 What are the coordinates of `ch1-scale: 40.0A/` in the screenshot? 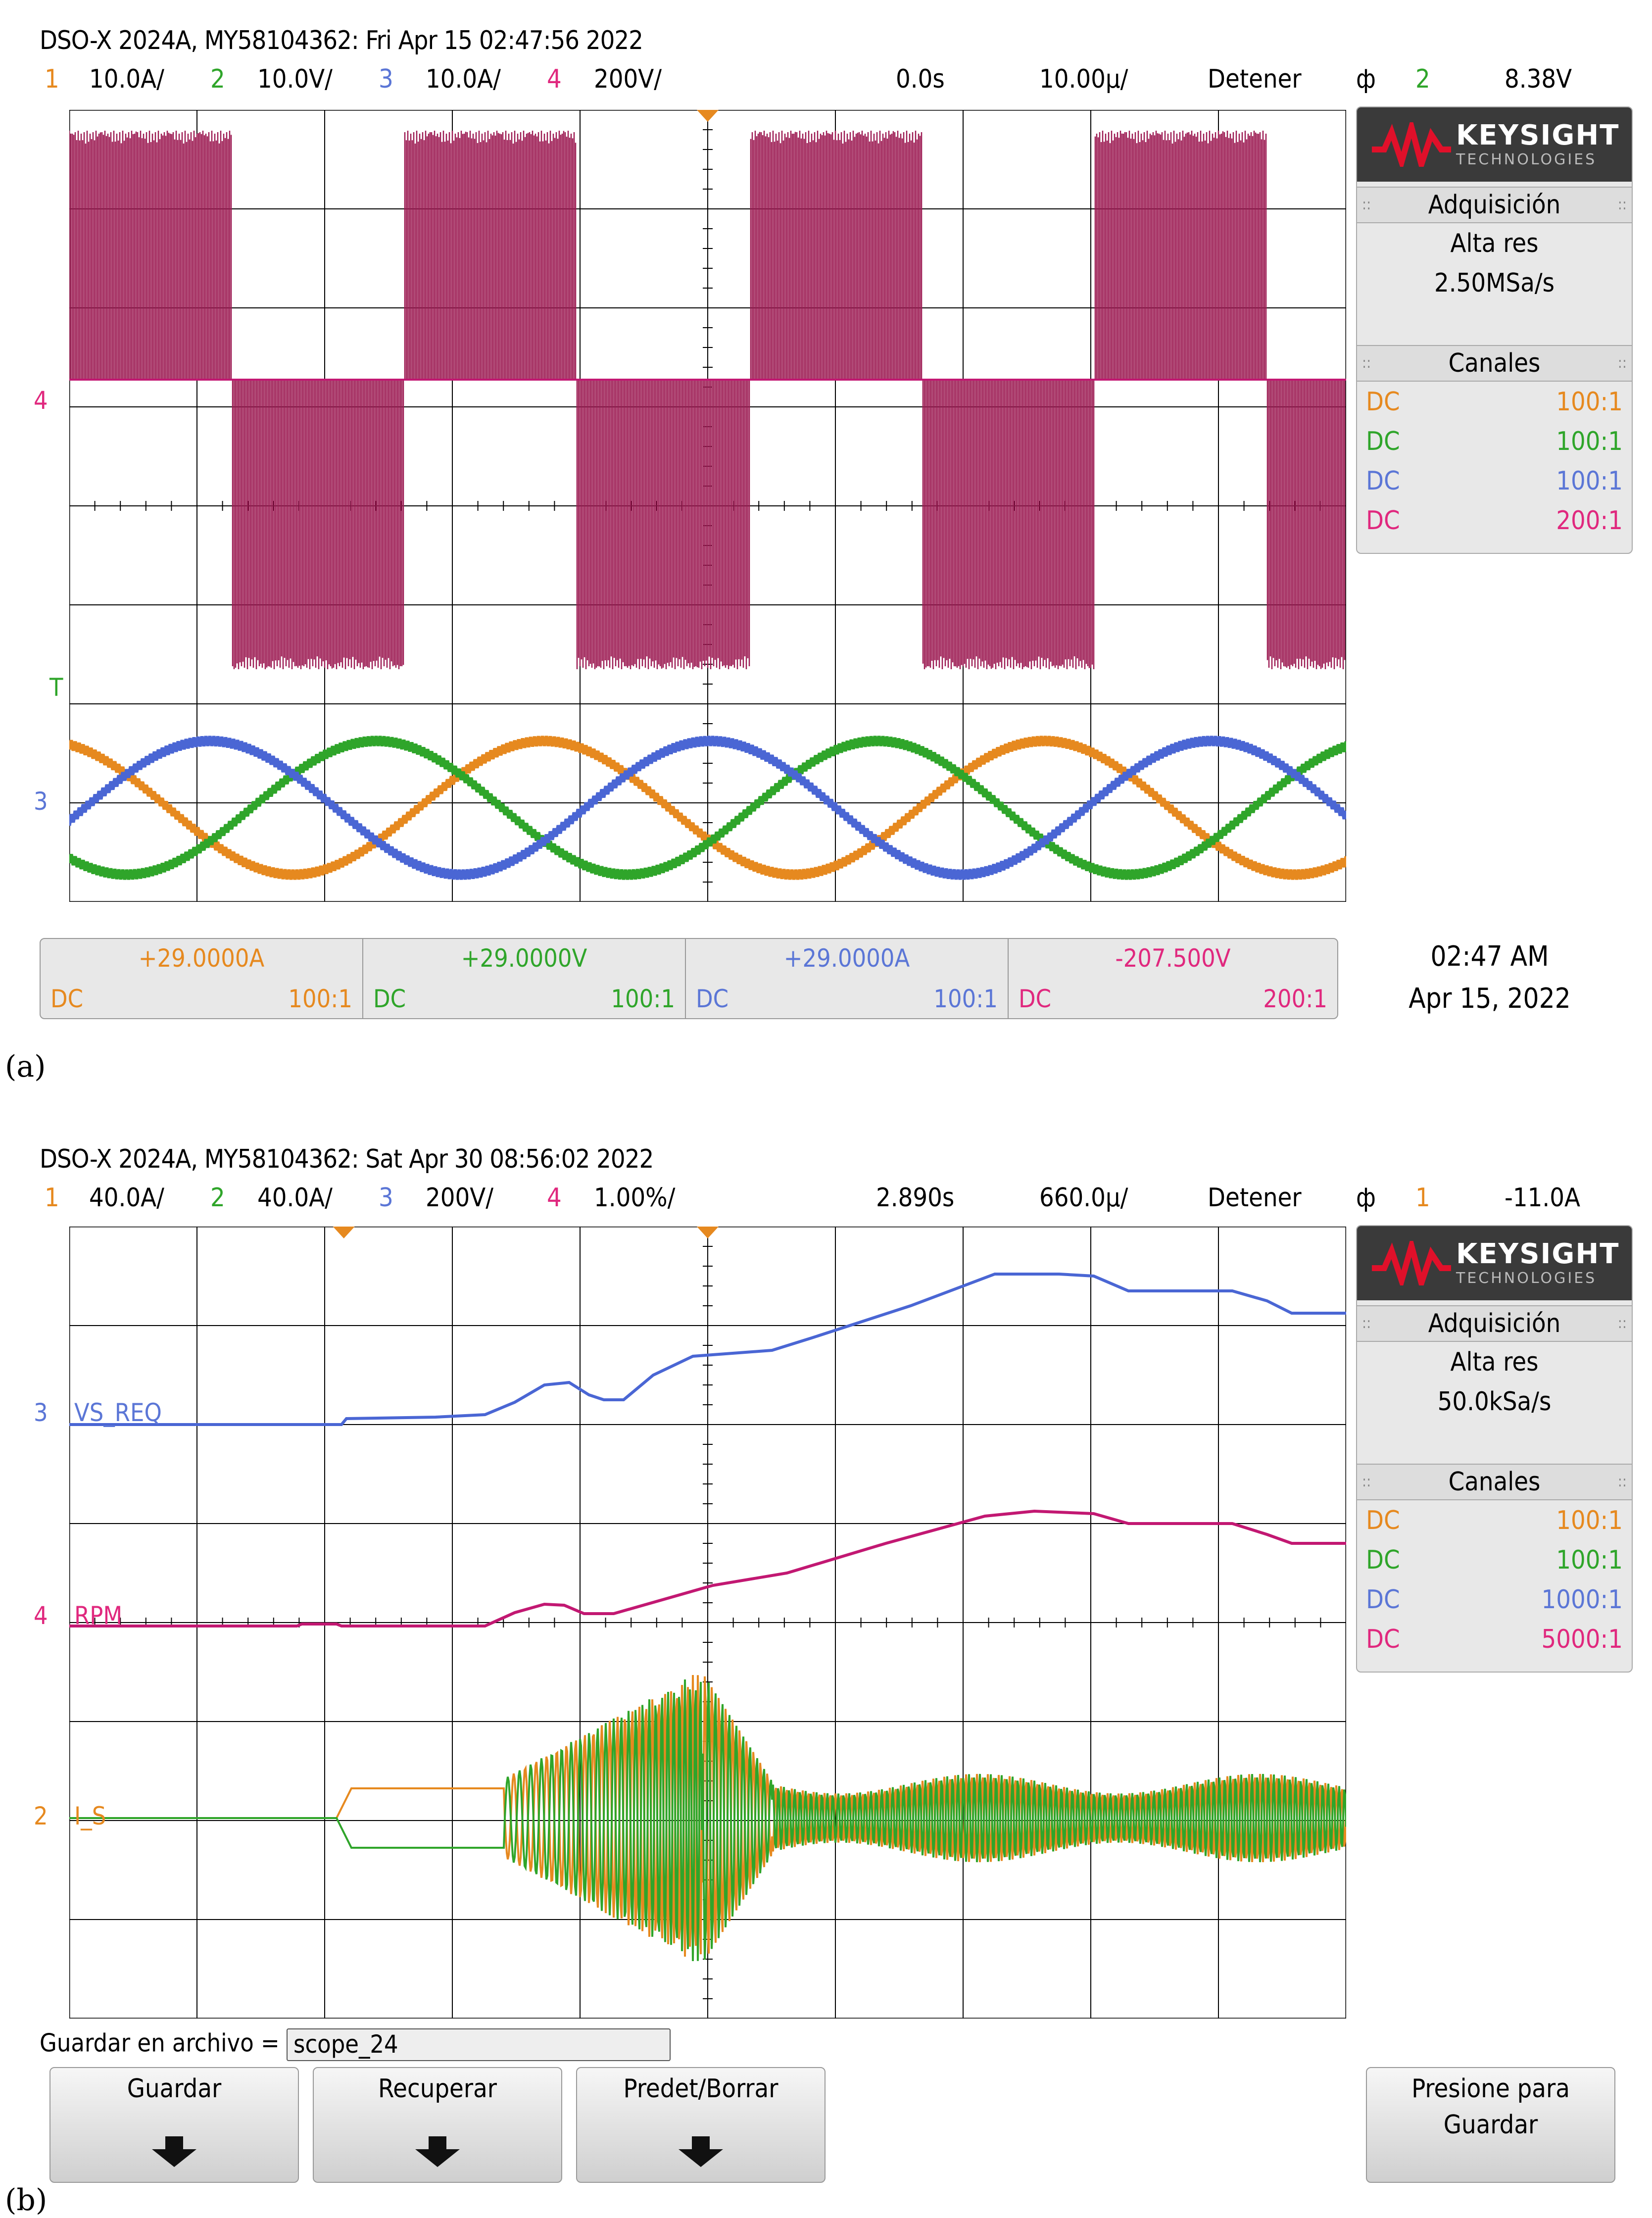 It's located at (126, 1198).